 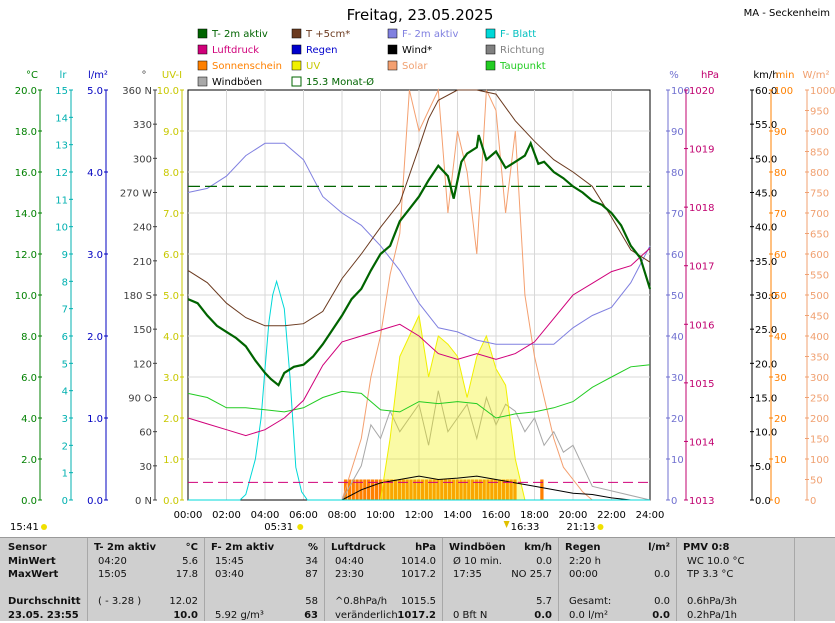 What do you see at coordinates (64, 75) in the screenshot?
I see `axis-unit: lr` at bounding box center [64, 75].